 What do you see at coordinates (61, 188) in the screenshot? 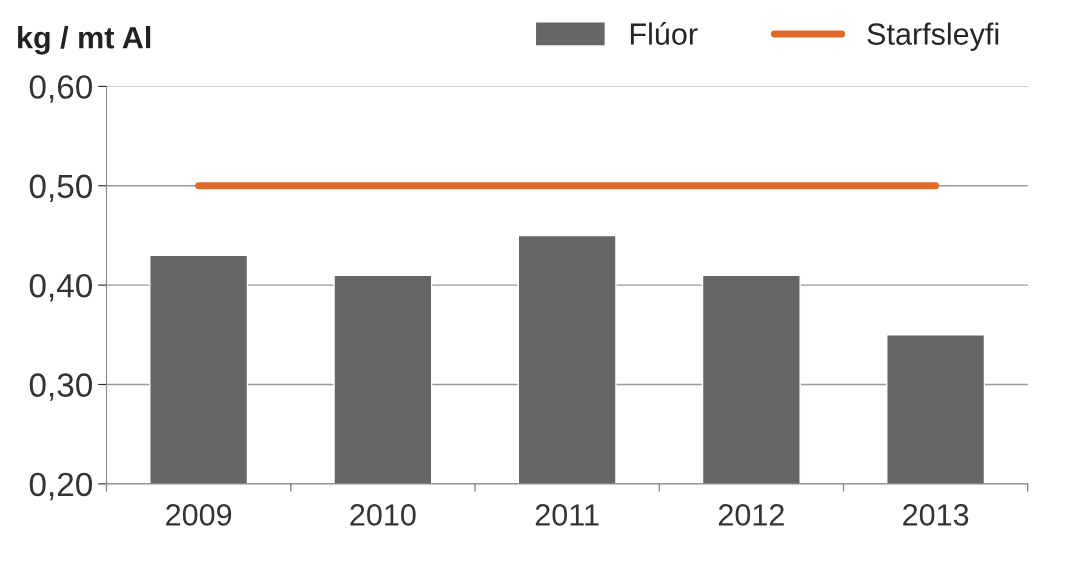
I see `y-tick-label: 0,50` at bounding box center [61, 188].